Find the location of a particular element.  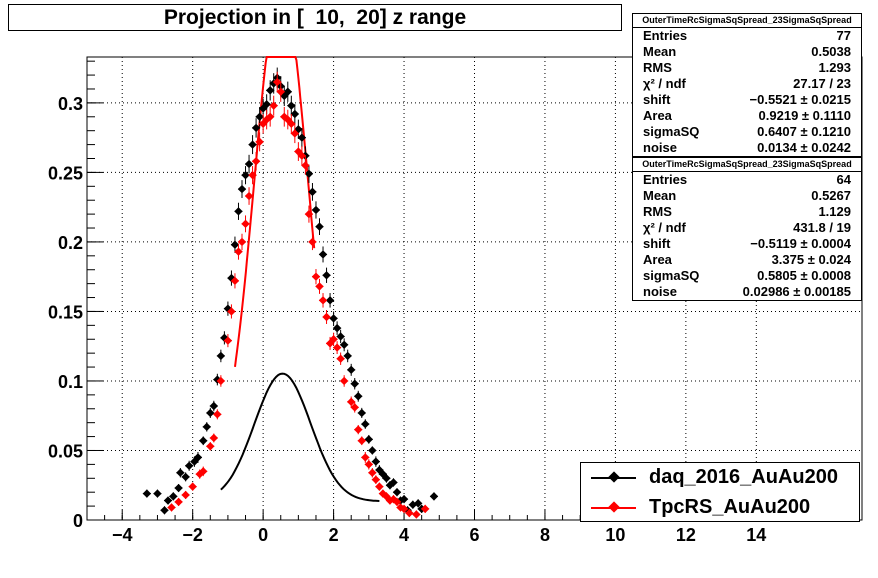

y-tick-label: 0.2 is located at coordinates (70, 243).